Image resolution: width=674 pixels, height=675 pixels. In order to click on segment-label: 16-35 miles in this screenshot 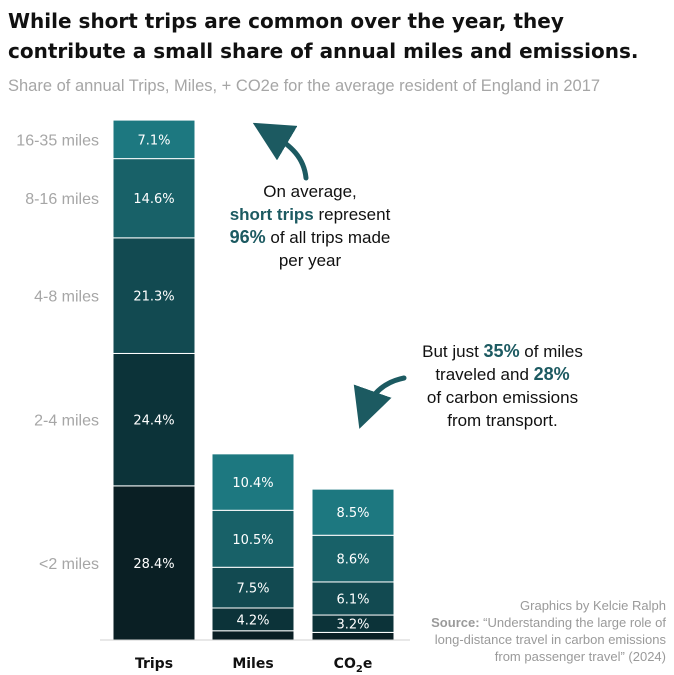, I will do `click(57, 140)`.